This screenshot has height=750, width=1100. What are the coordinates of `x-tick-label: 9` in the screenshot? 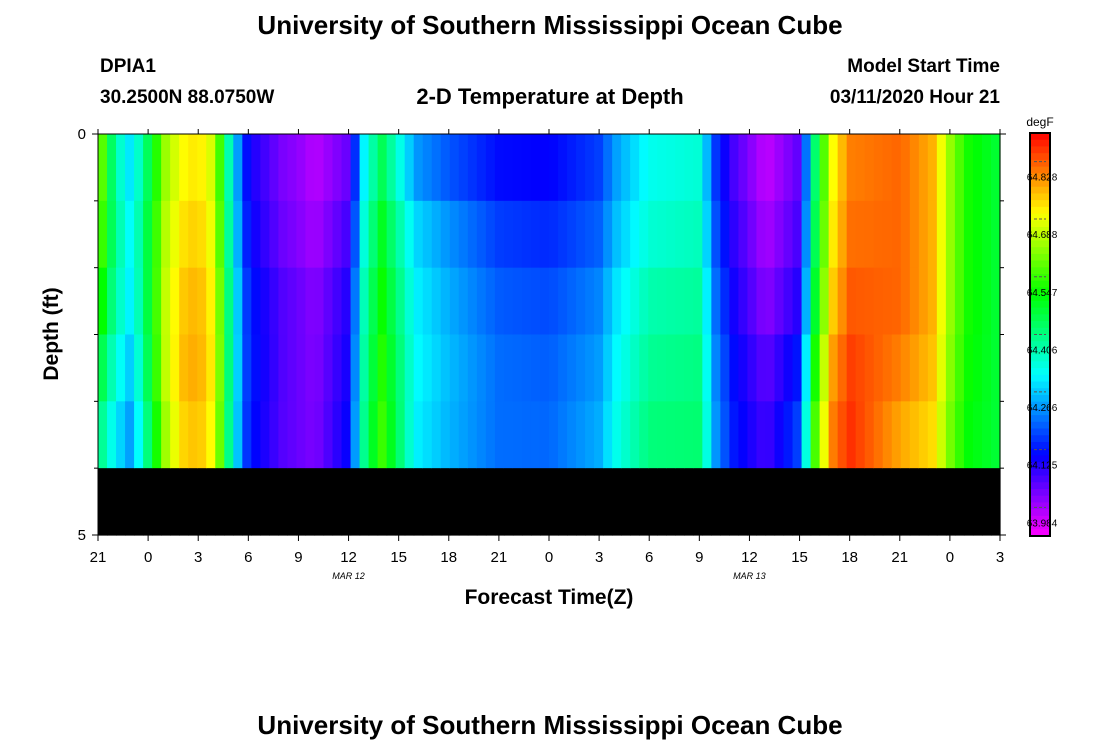 It's located at (699, 557).